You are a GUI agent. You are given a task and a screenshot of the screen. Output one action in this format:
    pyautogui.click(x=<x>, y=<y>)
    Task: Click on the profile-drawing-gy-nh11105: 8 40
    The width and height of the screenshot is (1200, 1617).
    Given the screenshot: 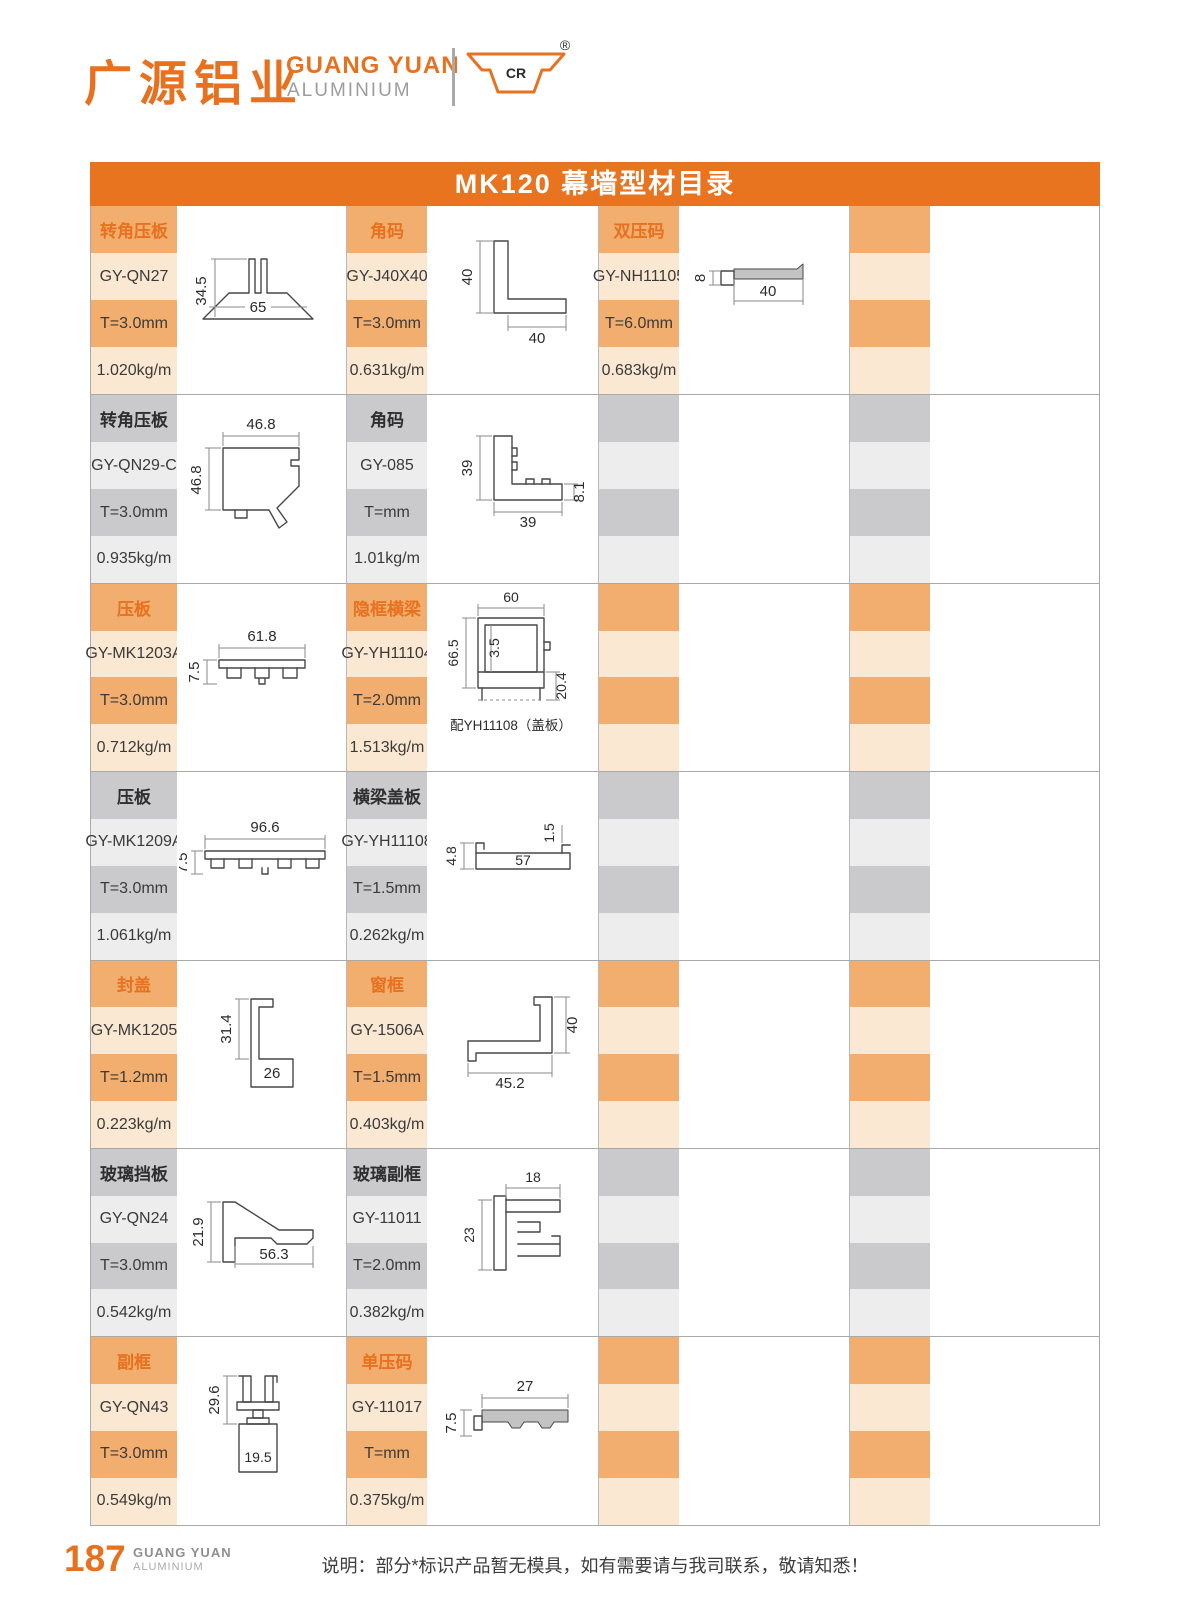 What is the action you would take?
    pyautogui.click(x=764, y=300)
    